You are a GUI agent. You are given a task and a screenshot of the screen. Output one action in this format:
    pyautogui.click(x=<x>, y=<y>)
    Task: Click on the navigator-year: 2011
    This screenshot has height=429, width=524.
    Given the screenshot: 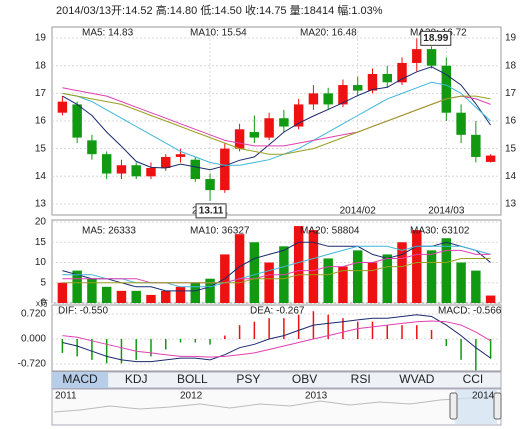 What is the action you would take?
    pyautogui.click(x=66, y=396)
    